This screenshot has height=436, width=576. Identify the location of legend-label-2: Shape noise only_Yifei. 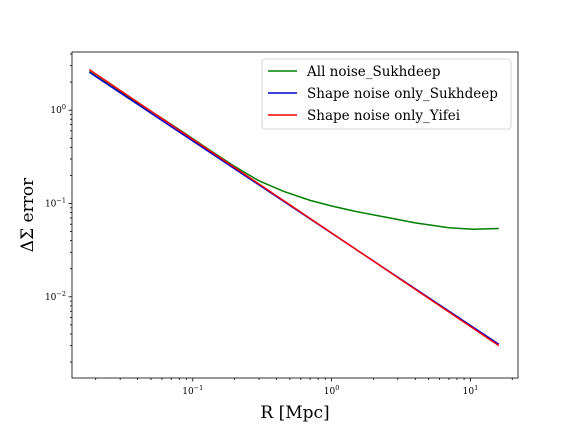
(384, 116).